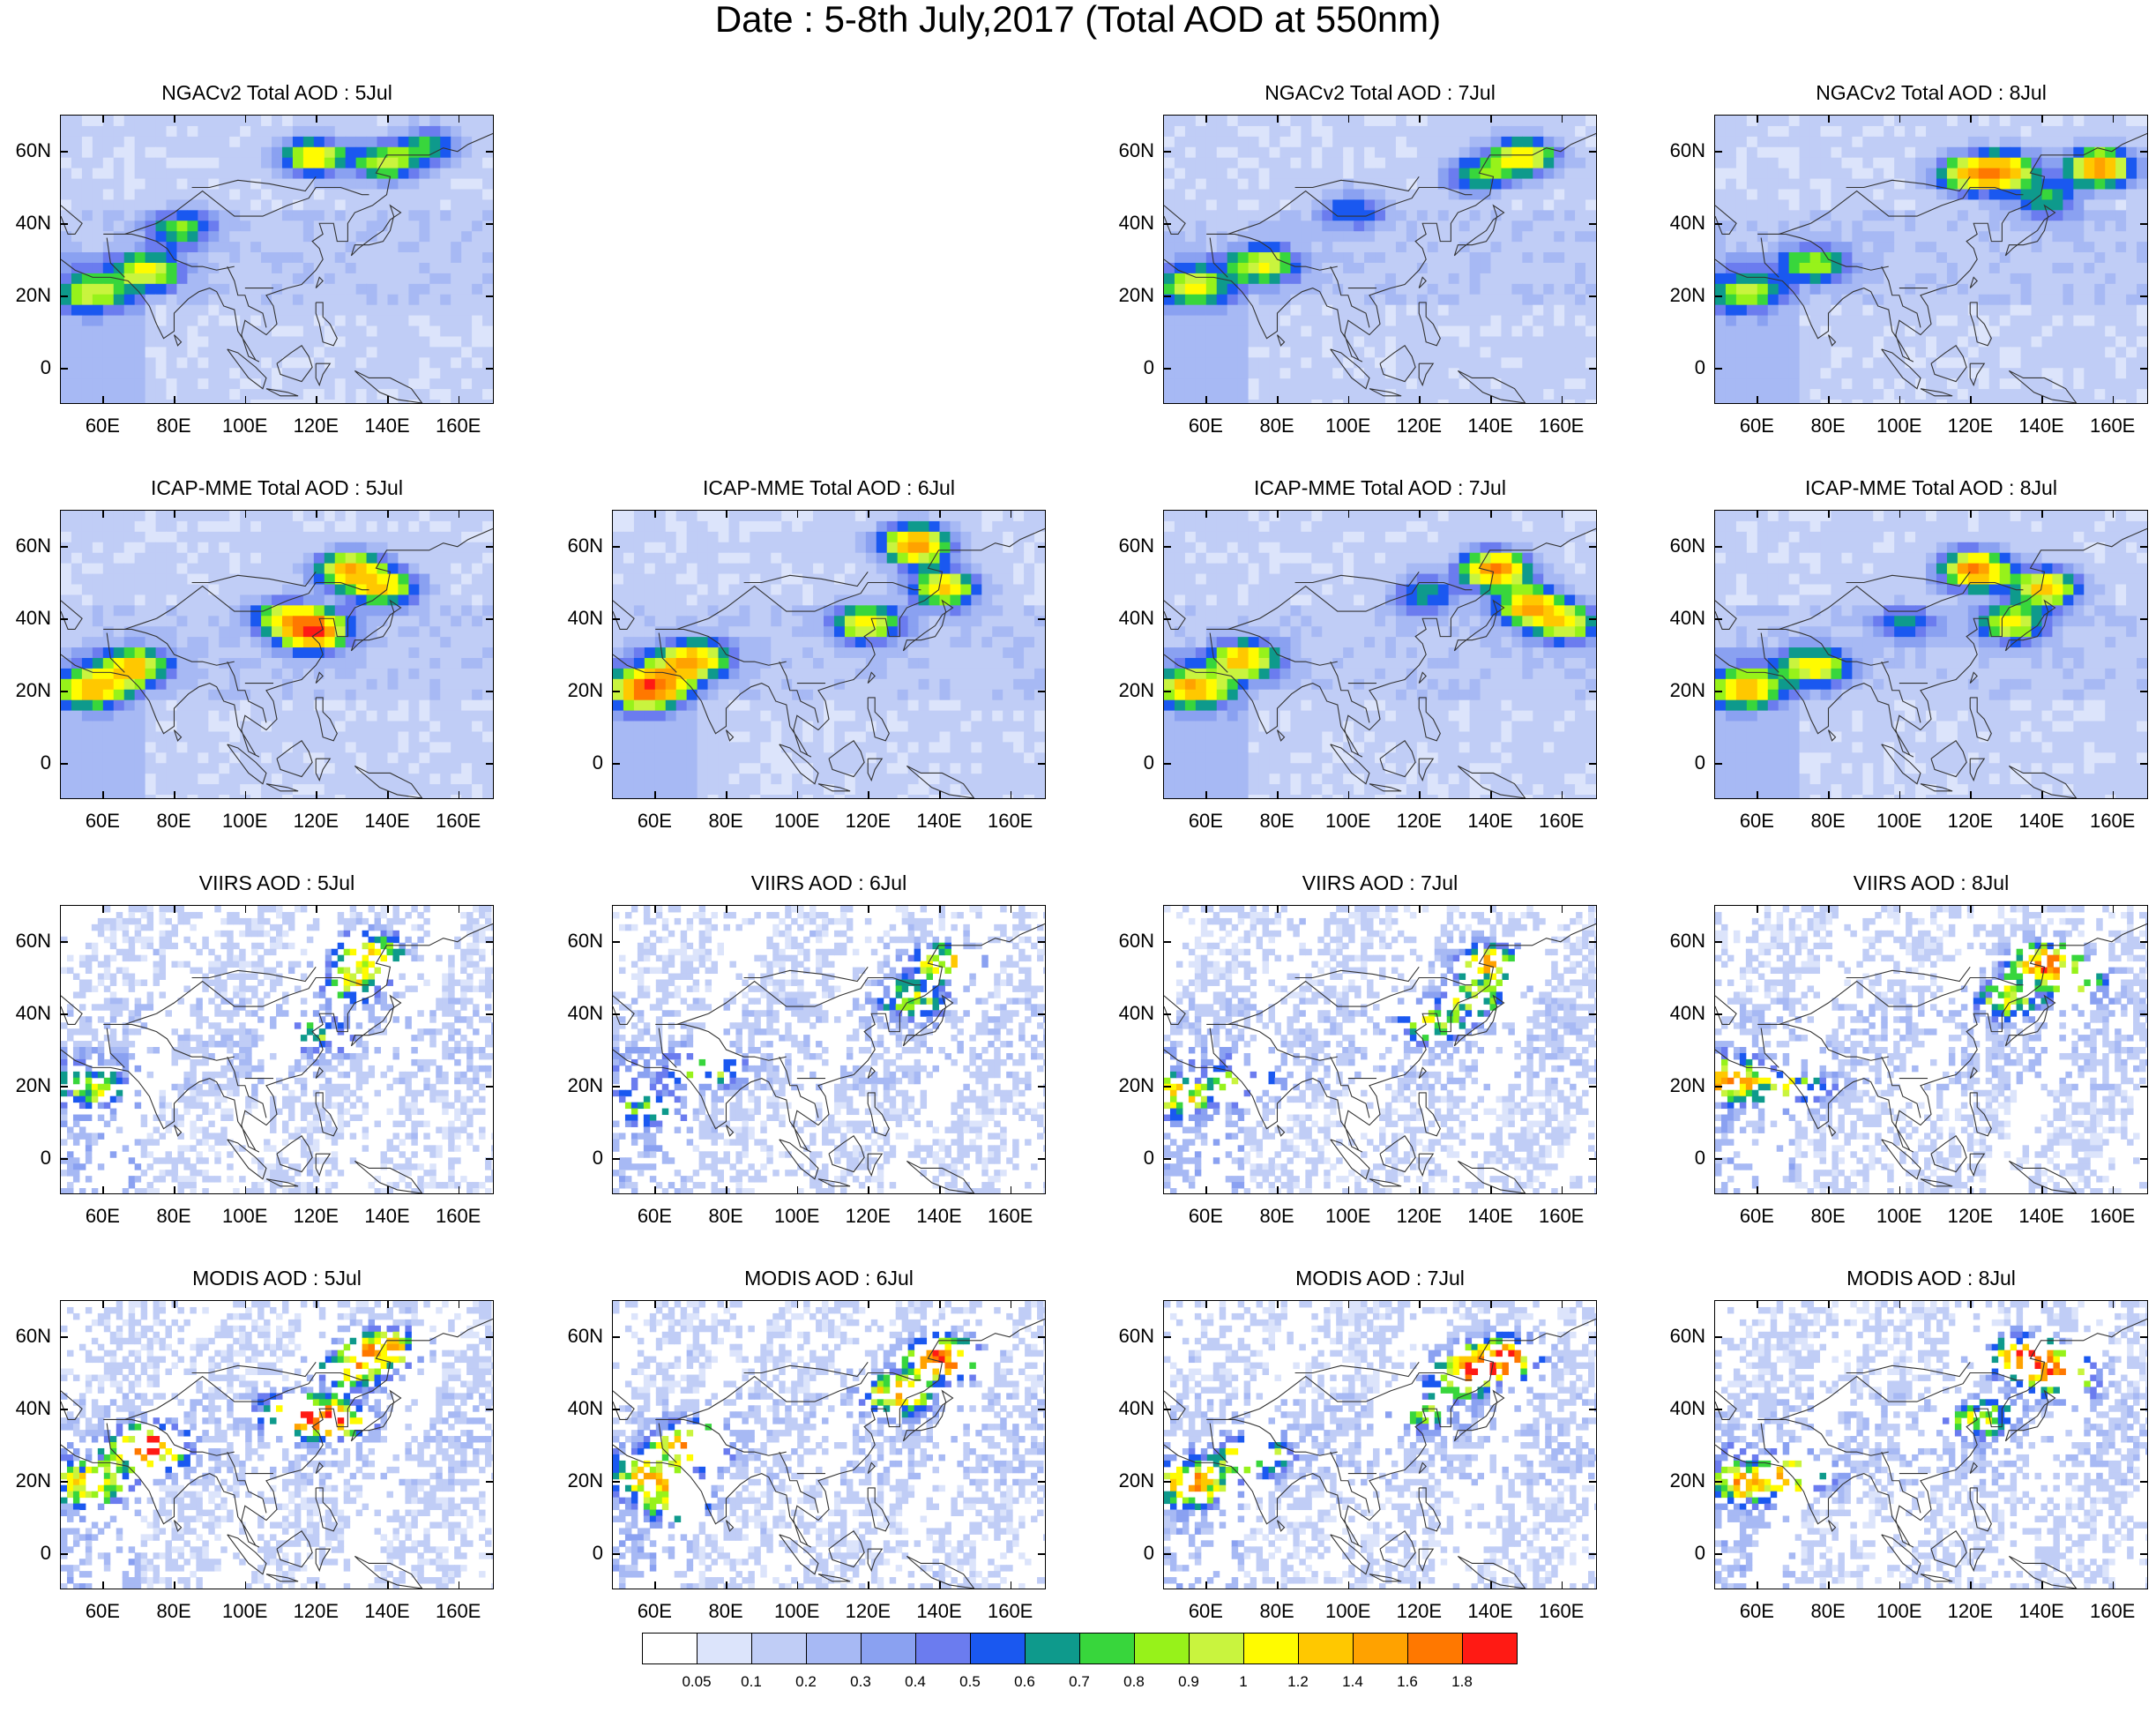 The image size is (2156, 1727). Describe the element at coordinates (1348, 822) in the screenshot. I see `x-tick-label: 100E` at that location.